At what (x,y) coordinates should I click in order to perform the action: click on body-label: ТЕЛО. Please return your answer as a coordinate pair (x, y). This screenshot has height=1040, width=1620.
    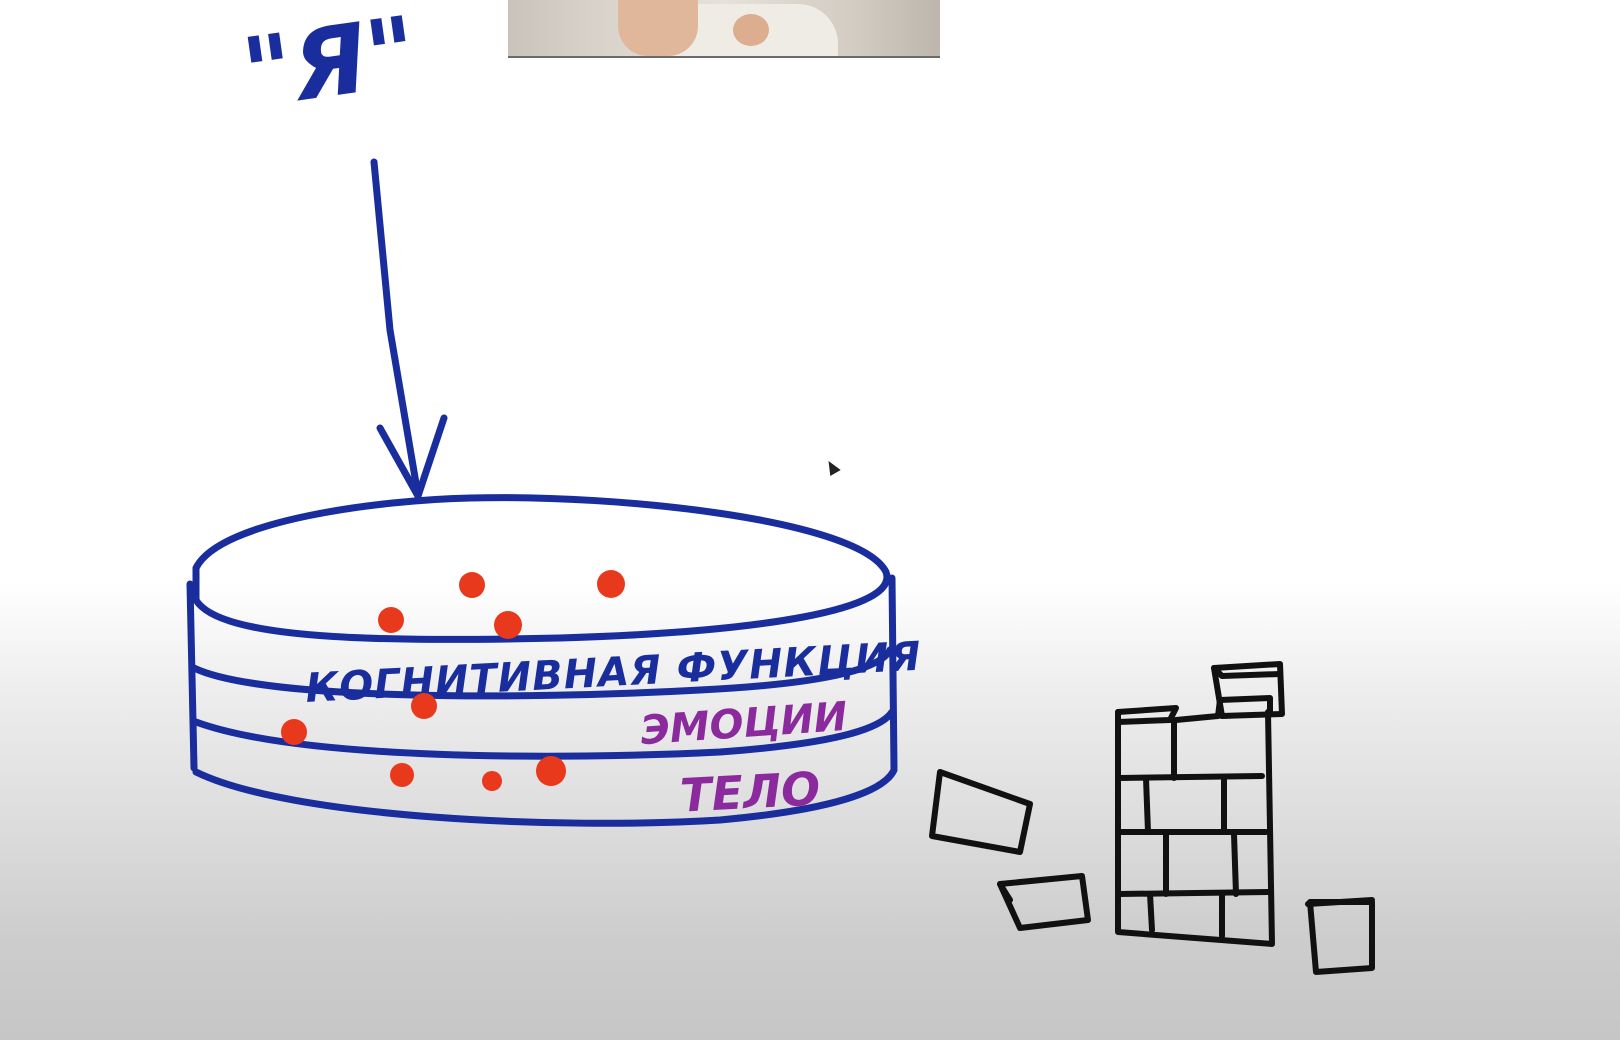
    Looking at the image, I should click on (750, 791).